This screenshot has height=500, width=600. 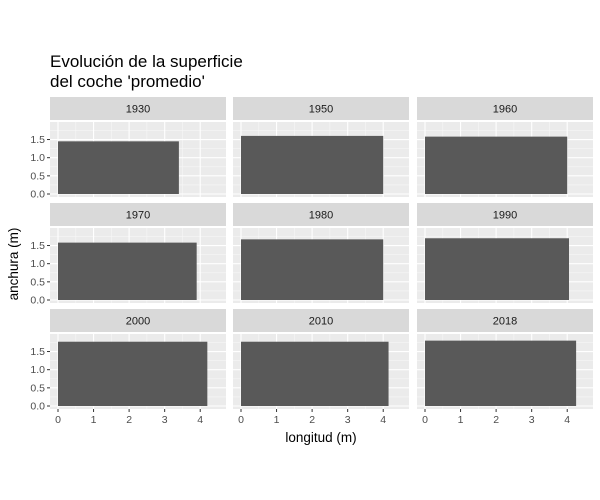 I want to click on facet-2010: 2010 0 1 2 3 4, so click(x=321, y=367).